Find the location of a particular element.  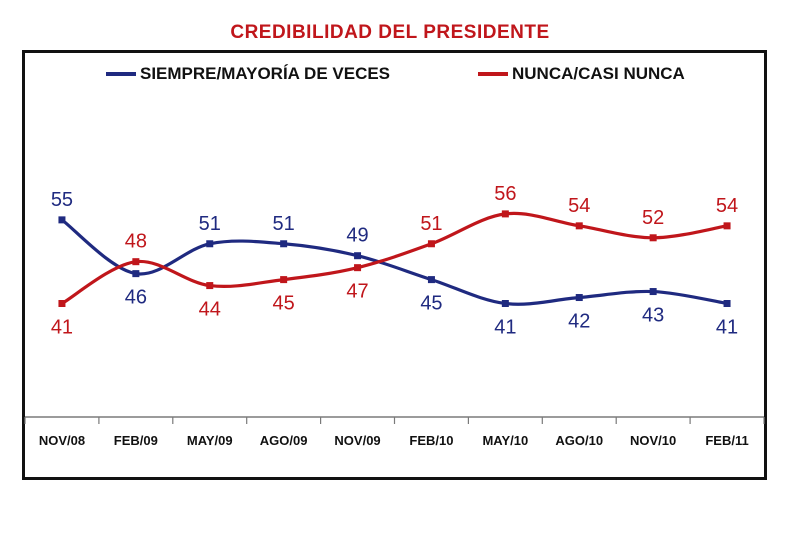

x-tick-label: MAY/09 is located at coordinates (210, 440).